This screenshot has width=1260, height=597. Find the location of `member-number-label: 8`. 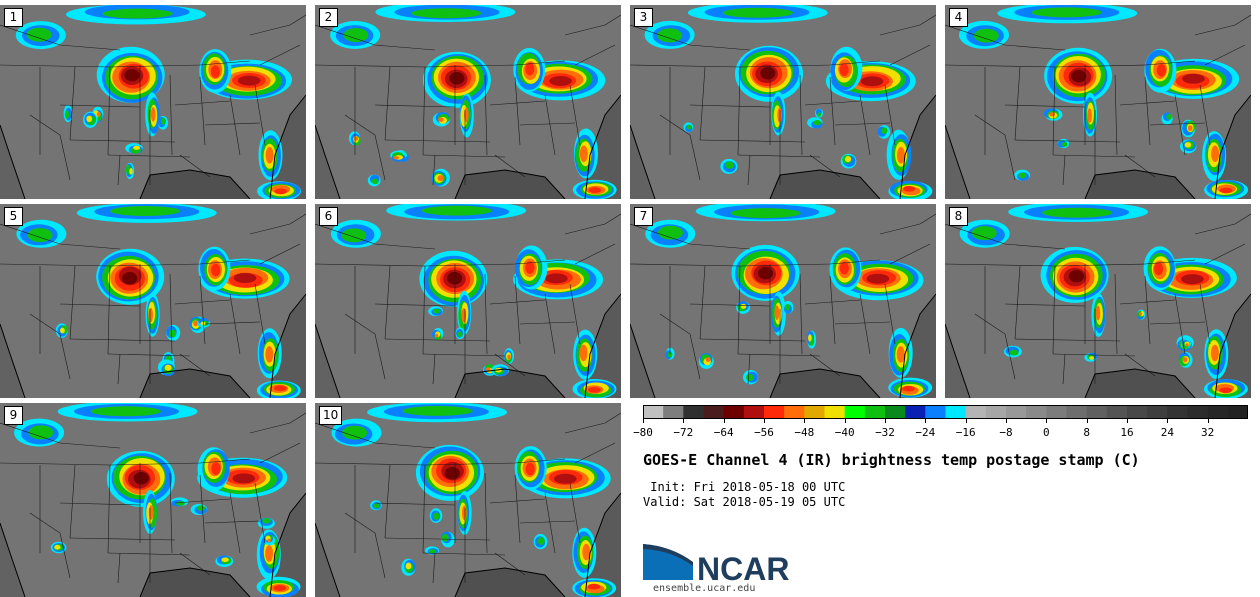

member-number-label: 8 is located at coordinates (958, 216).